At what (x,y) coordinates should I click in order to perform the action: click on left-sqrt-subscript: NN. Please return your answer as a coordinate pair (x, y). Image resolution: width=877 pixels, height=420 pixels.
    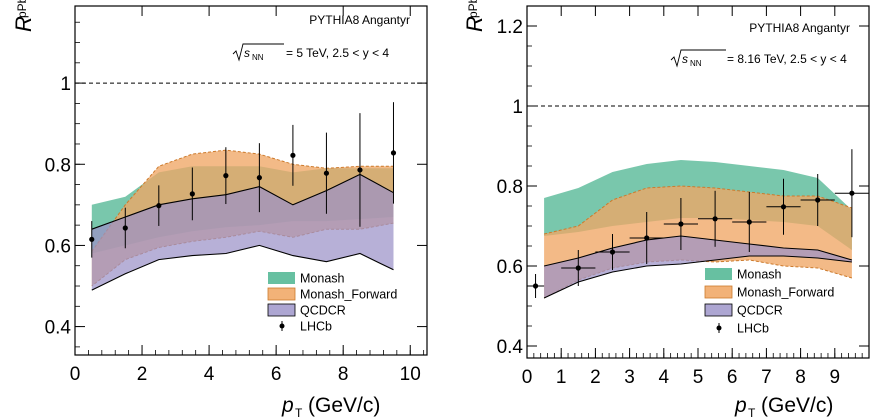
    Looking at the image, I should click on (258, 57).